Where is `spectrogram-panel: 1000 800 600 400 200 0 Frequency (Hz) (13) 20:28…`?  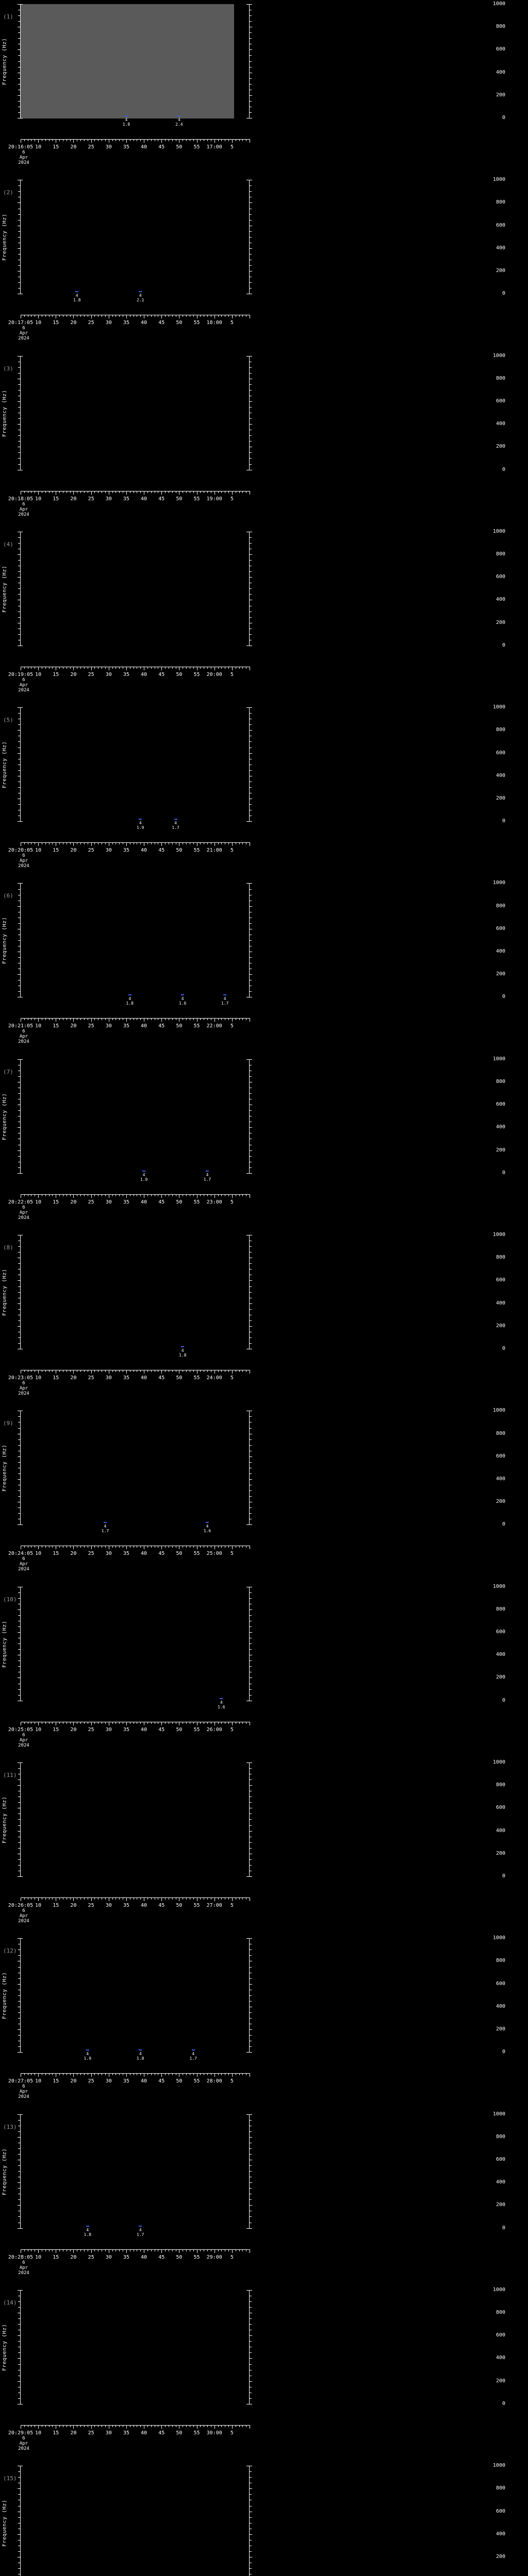
spectrogram-panel: 1000 800 600 400 200 0 Frequency (Hz) (13) 20:28… is located at coordinates (264, 2198).